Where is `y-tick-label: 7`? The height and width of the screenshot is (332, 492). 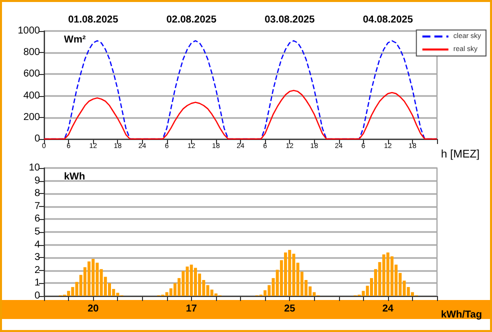 y-tick-label: 7 is located at coordinates (37, 206).